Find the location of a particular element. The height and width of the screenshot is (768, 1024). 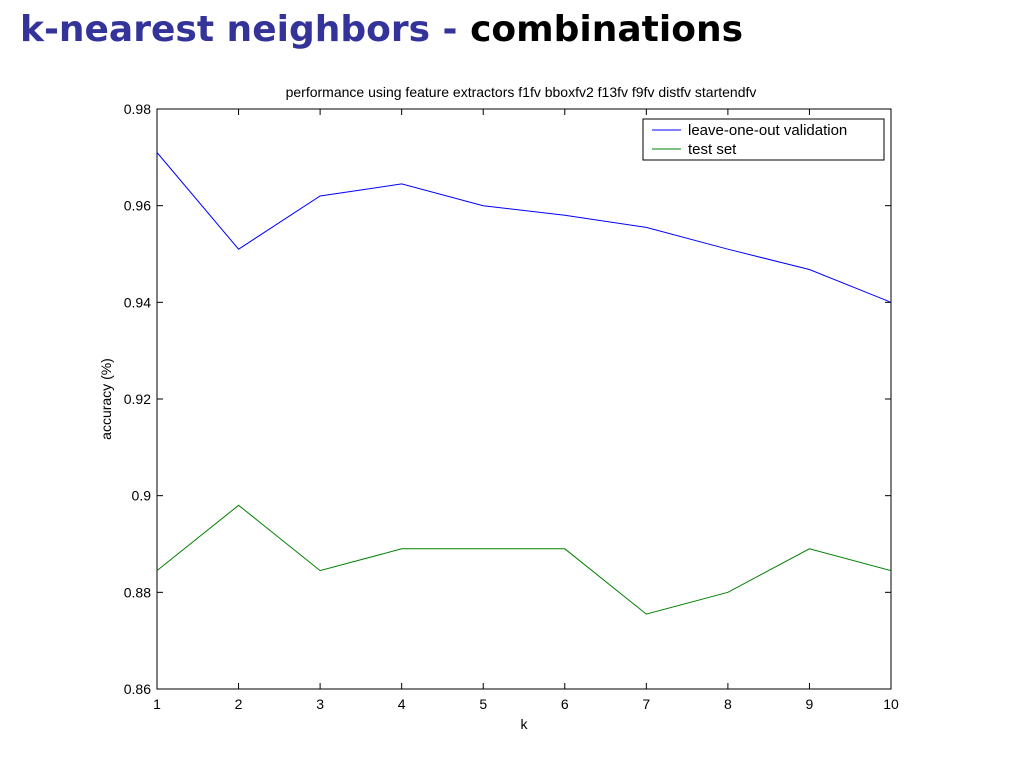

x-tick-label: 1 is located at coordinates (157, 704).